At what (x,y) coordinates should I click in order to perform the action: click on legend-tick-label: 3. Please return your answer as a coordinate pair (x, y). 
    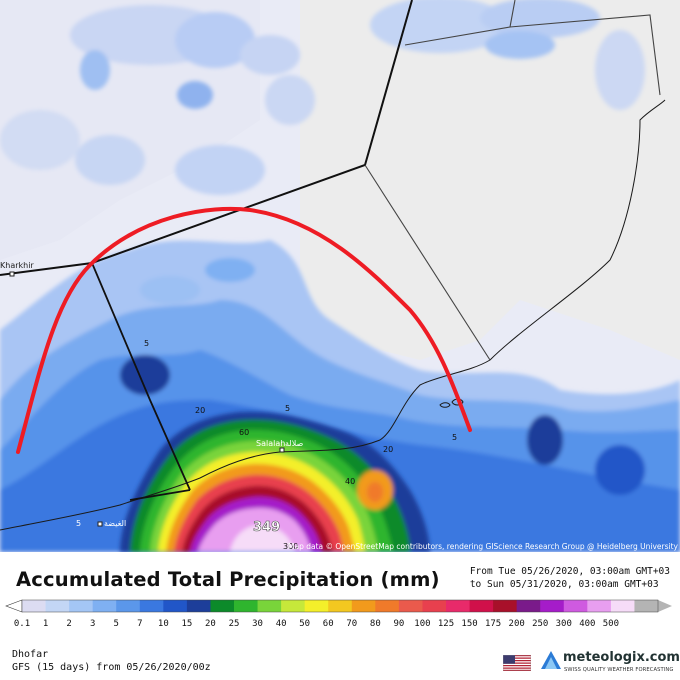
    Looking at the image, I should click on (92, 623).